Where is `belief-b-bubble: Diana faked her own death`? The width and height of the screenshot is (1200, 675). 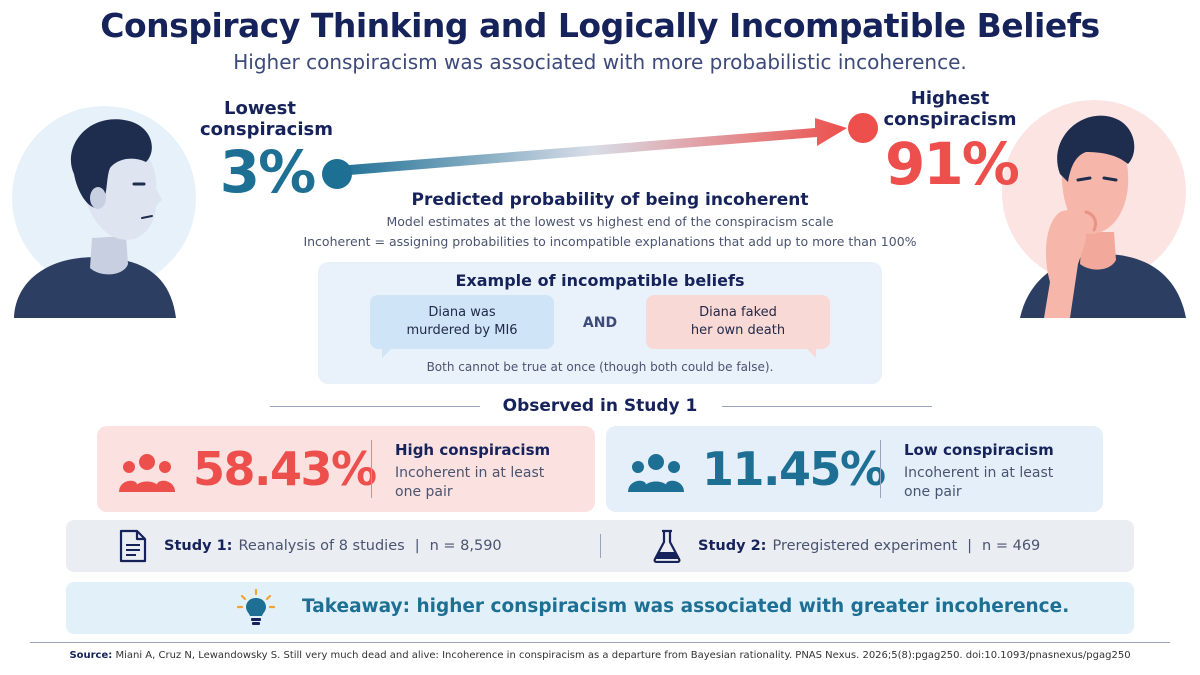 belief-b-bubble: Diana faked her own death is located at coordinates (738, 322).